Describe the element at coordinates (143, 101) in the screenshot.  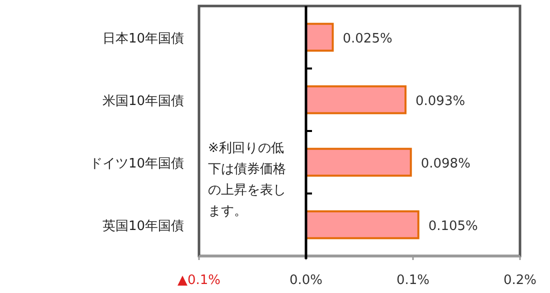
I see `y-tick-label: 米国10年国債` at that location.